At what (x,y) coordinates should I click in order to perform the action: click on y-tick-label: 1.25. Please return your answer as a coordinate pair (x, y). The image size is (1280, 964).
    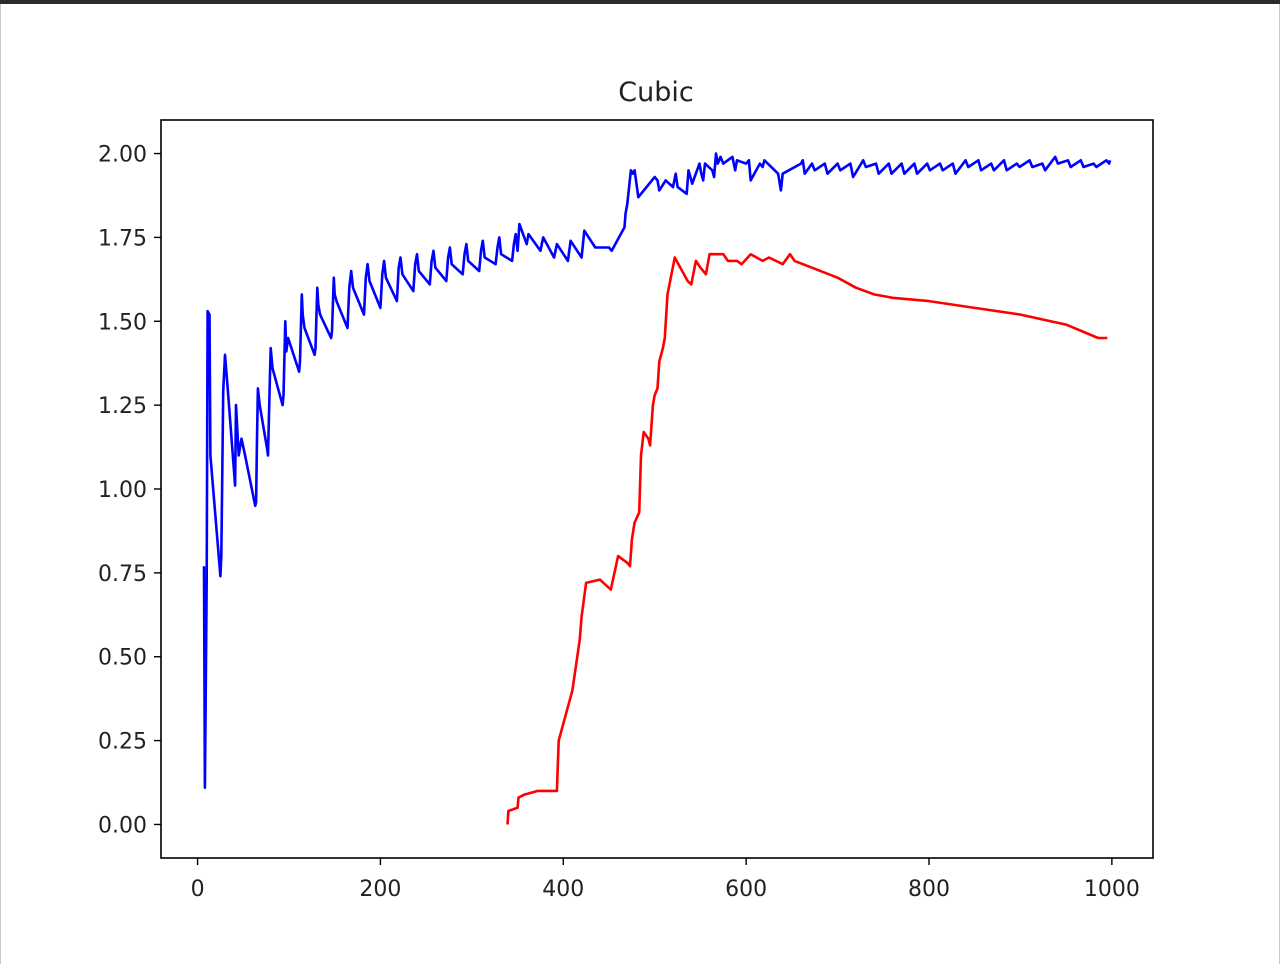
    Looking at the image, I should click on (122, 406).